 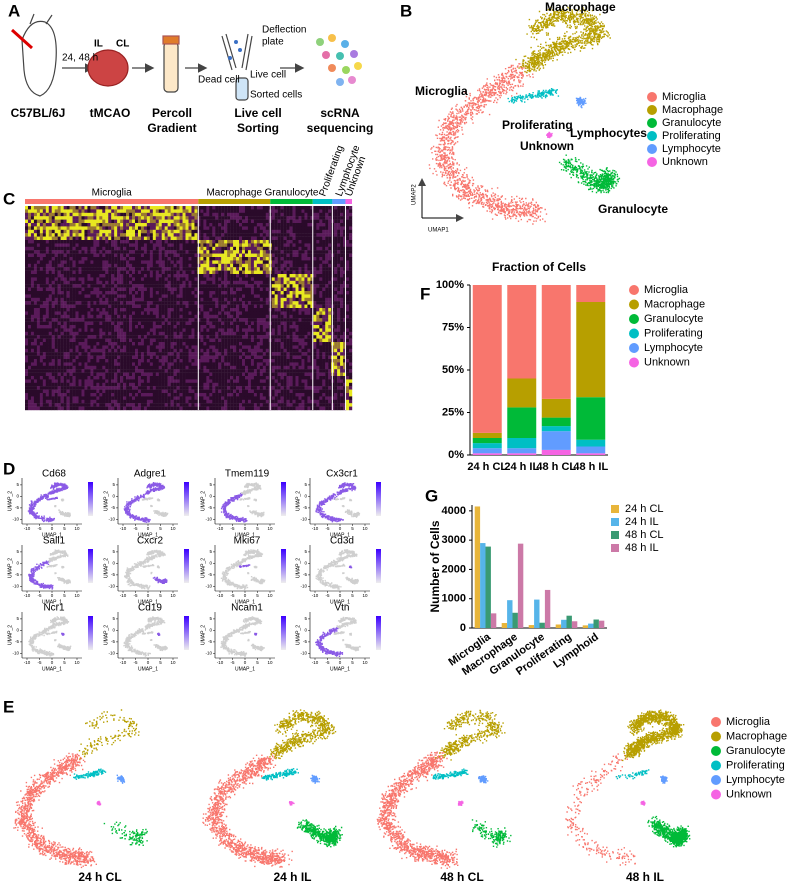 I want to click on panel-letter: A, so click(x=14, y=10).